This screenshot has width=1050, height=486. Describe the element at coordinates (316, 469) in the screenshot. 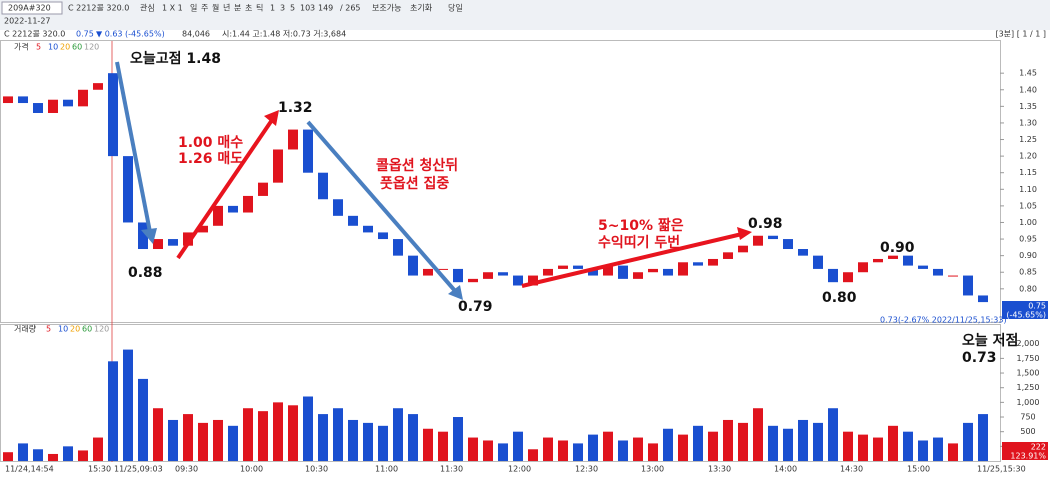

I see `x-tick-label: 10:30` at that location.